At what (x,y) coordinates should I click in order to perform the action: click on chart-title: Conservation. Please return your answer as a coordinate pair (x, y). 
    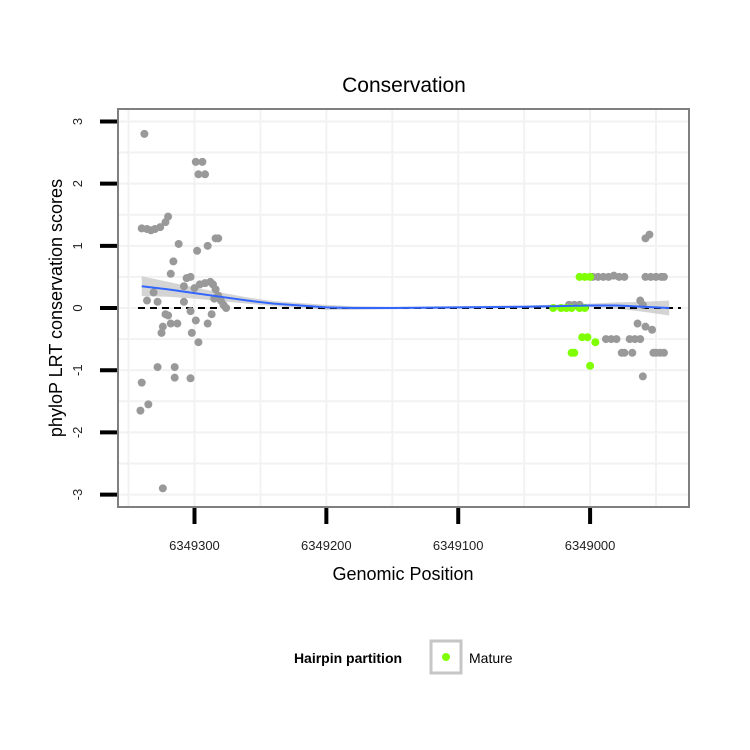
    Looking at the image, I should click on (404, 85).